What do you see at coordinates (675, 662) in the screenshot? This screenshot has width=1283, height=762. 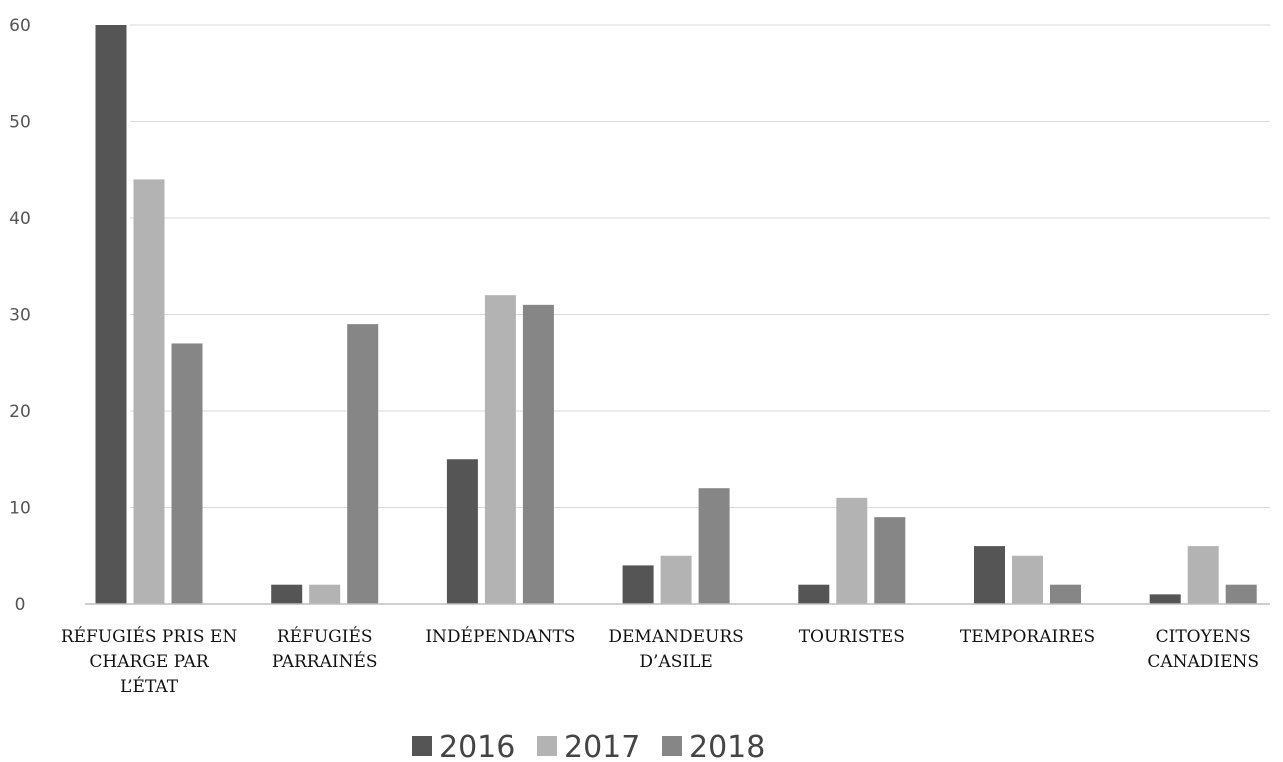 I see `x-tick-label-line: D’ASILE` at bounding box center [675, 662].